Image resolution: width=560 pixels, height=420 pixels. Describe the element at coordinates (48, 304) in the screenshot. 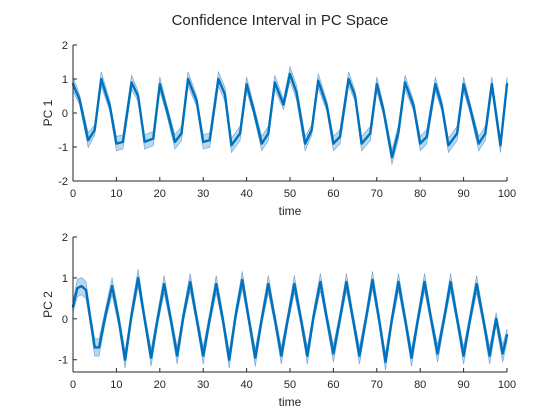

I see `y-axis-label: PC 2` at that location.